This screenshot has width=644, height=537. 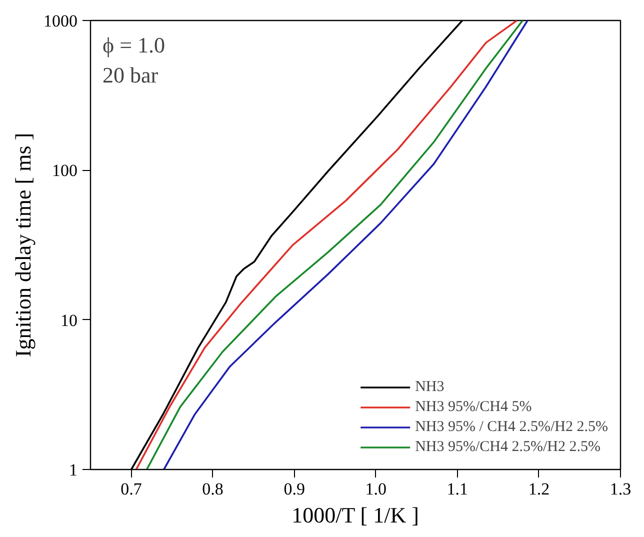 What do you see at coordinates (131, 489) in the screenshot?
I see `x-tick-label: 0.7` at bounding box center [131, 489].